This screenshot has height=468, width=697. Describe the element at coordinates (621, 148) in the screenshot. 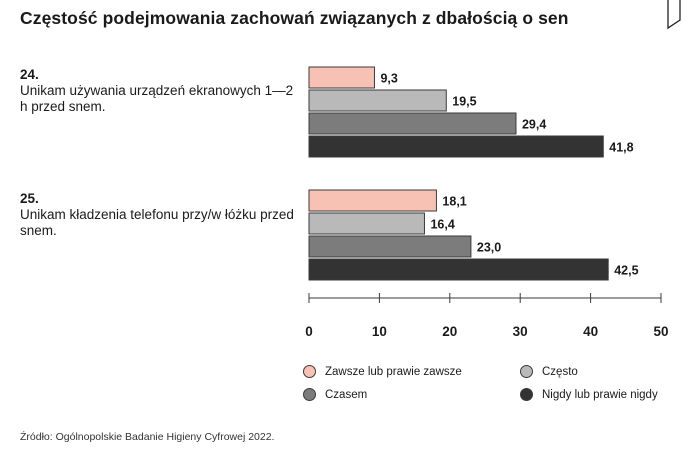

I see `data-label-1-4: 41,8` at that location.